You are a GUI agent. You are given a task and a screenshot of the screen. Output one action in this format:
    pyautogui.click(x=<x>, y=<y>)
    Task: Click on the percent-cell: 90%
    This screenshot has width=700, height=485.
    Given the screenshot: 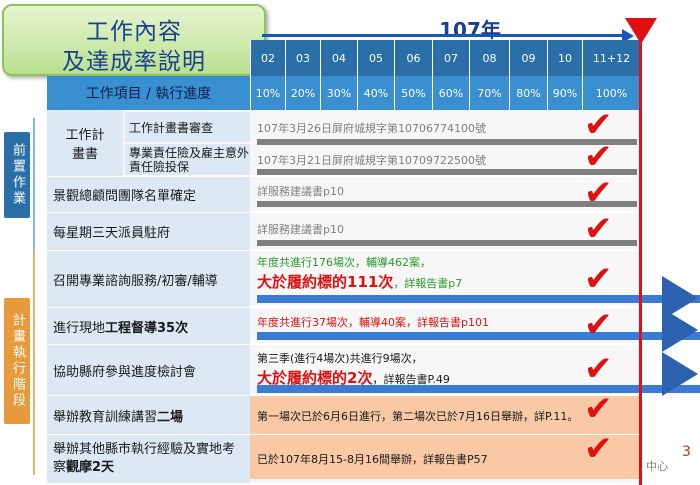 What is the action you would take?
    pyautogui.click(x=564, y=93)
    